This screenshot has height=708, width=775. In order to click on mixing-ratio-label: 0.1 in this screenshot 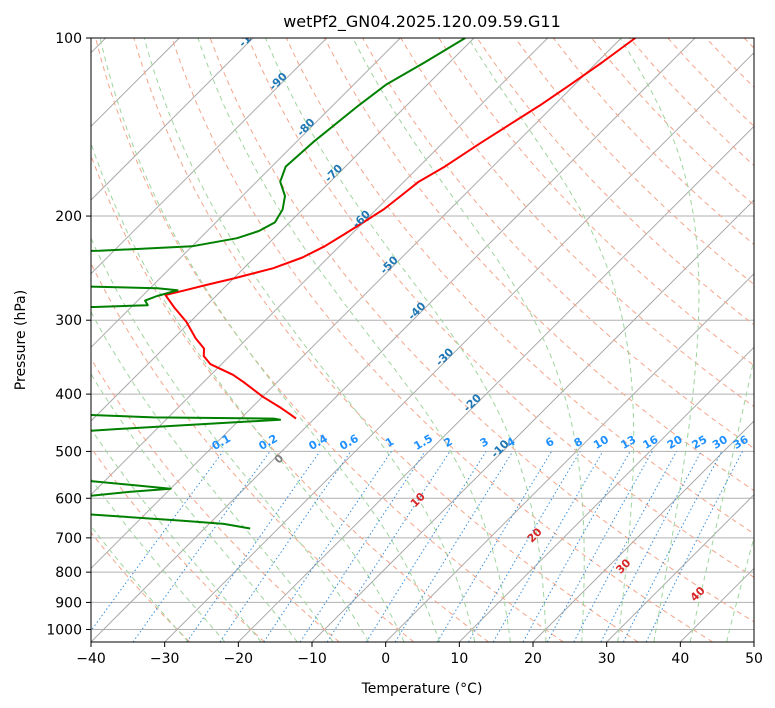, I will do `click(221, 442)`.